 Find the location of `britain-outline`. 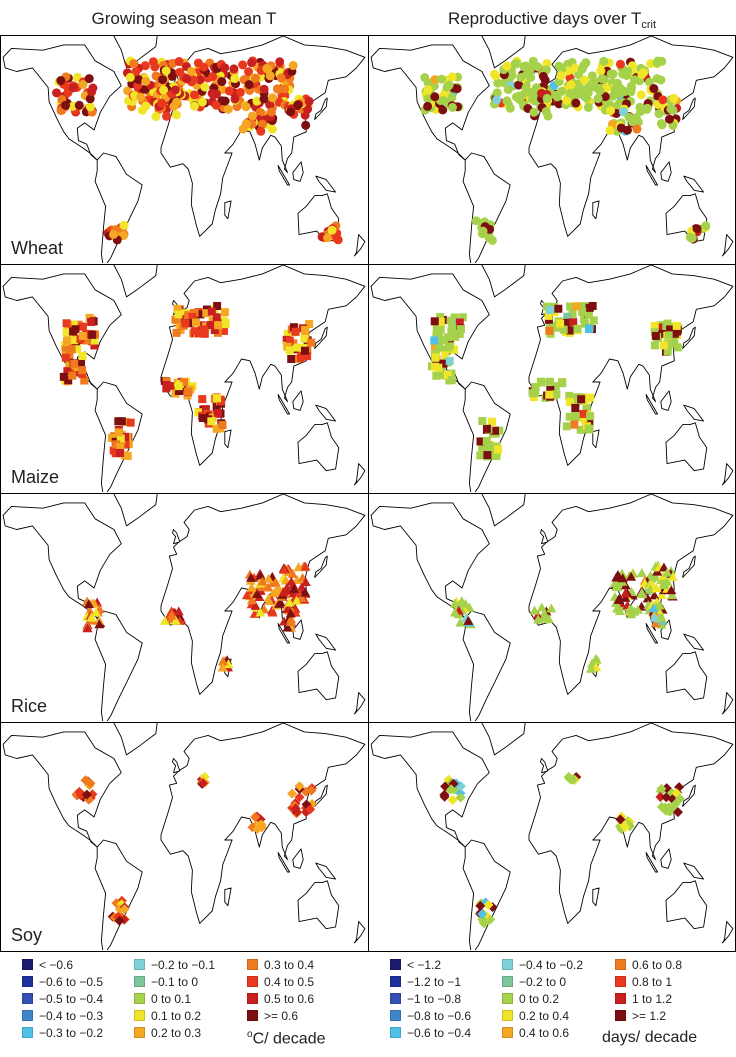

britain-outline is located at coordinates (176, 537).